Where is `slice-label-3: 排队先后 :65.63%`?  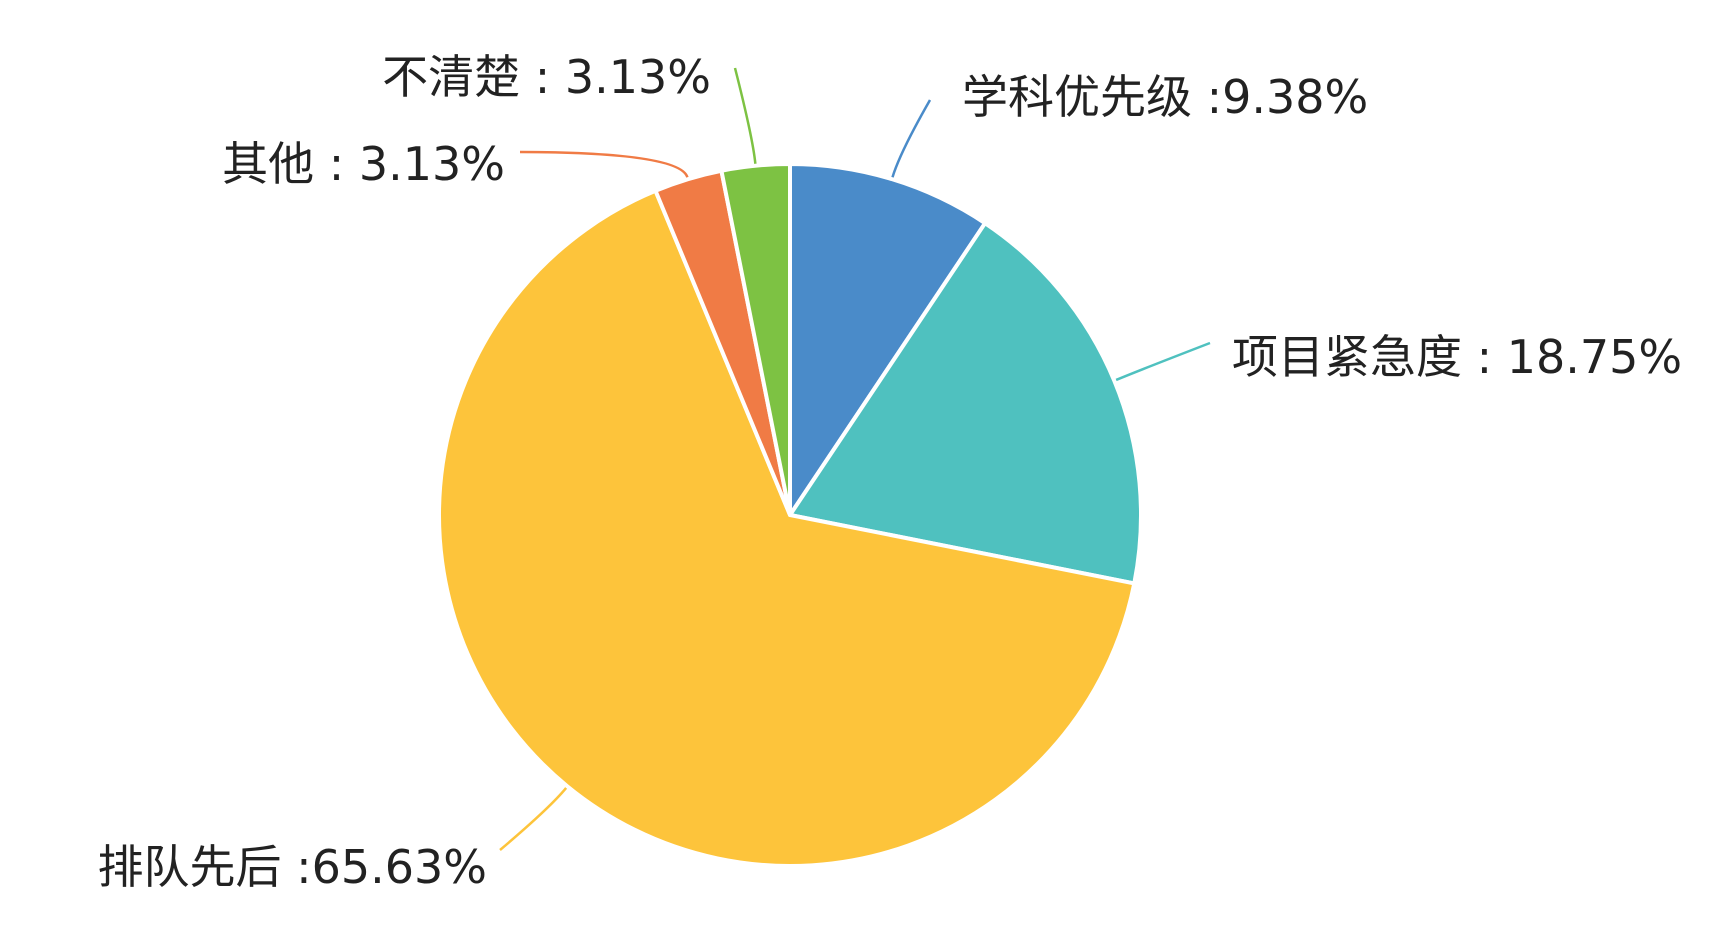 slice-label-3: 排队先后 :65.63% is located at coordinates (292, 867).